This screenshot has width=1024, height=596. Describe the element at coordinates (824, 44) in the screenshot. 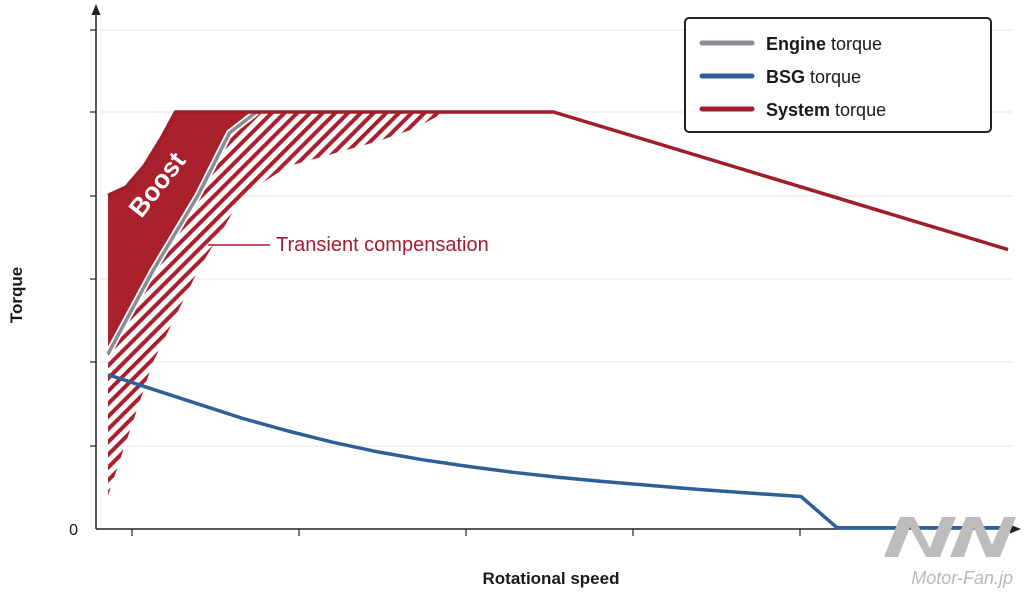

I see `legend-label-engine: Engine torque` at that location.